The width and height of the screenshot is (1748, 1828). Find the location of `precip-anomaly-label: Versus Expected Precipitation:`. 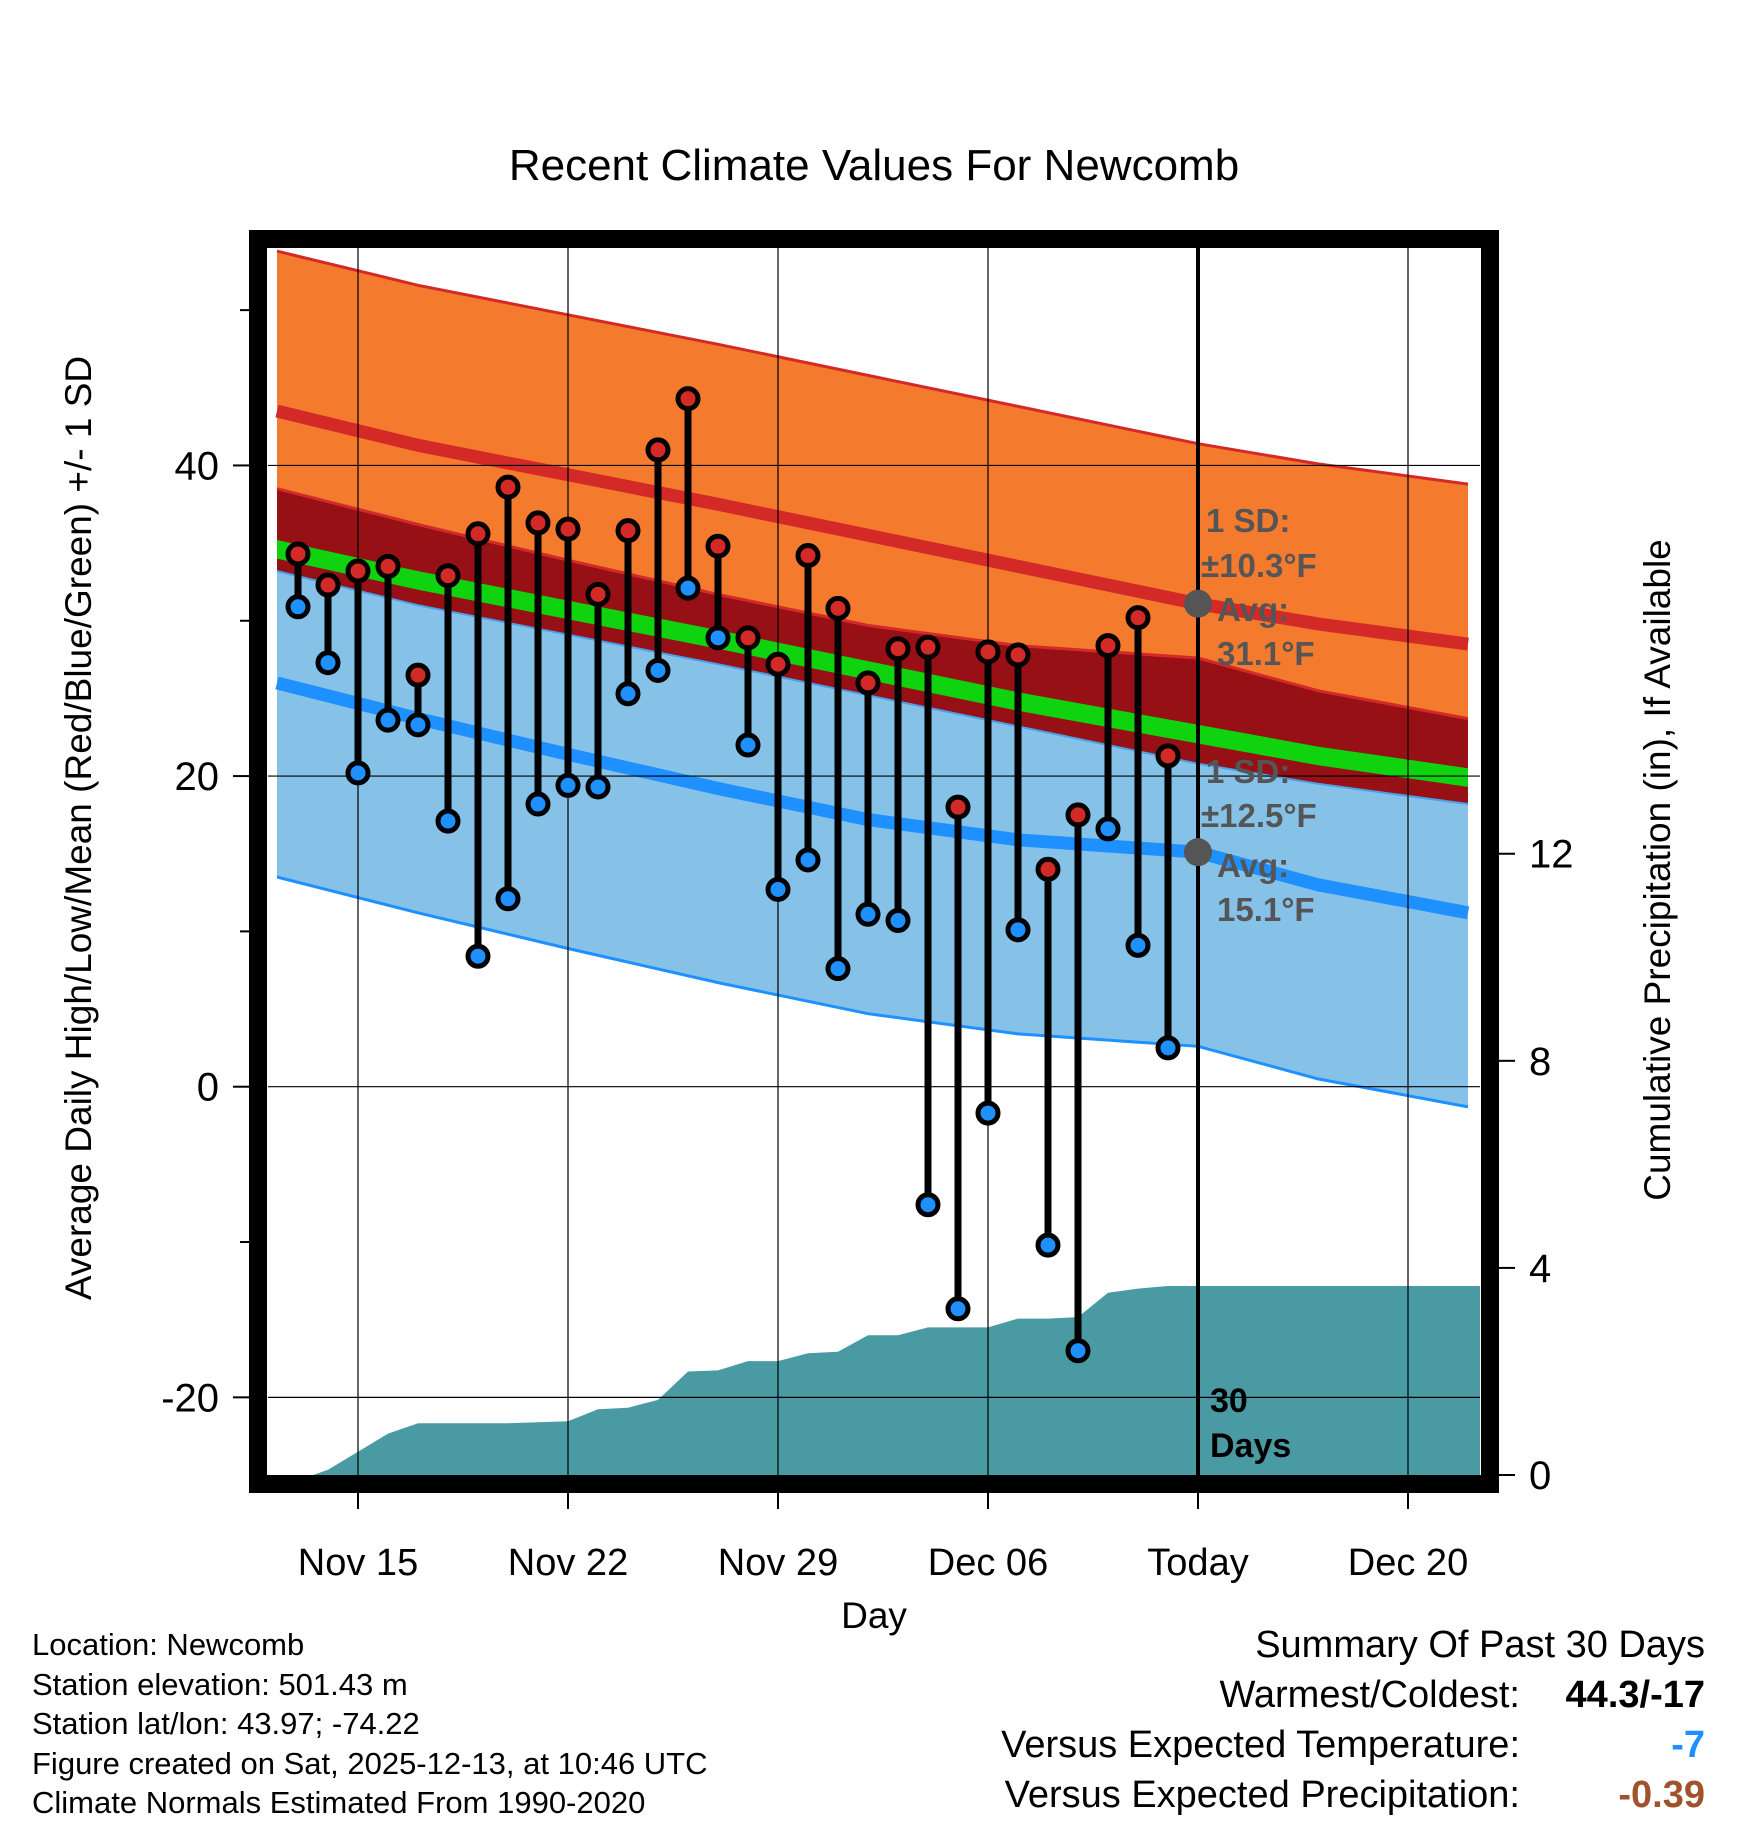

precip-anomaly-label: Versus Expected Precipitation: is located at coordinates (1262, 1795).